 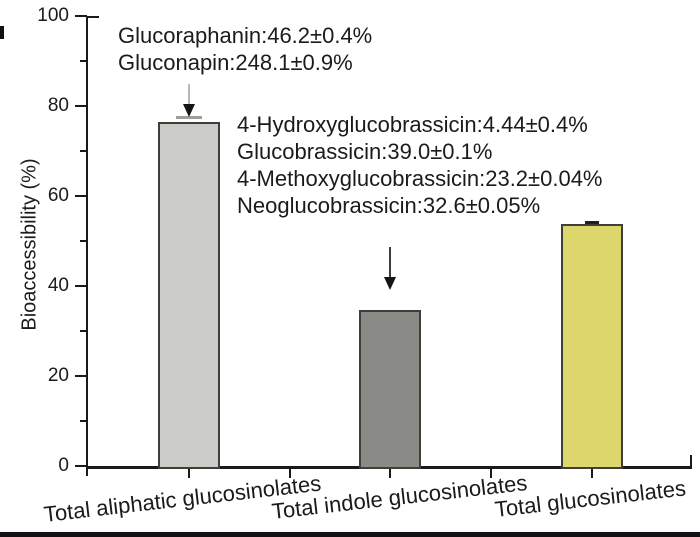 I want to click on y-tick-label: 0, so click(x=63, y=465).